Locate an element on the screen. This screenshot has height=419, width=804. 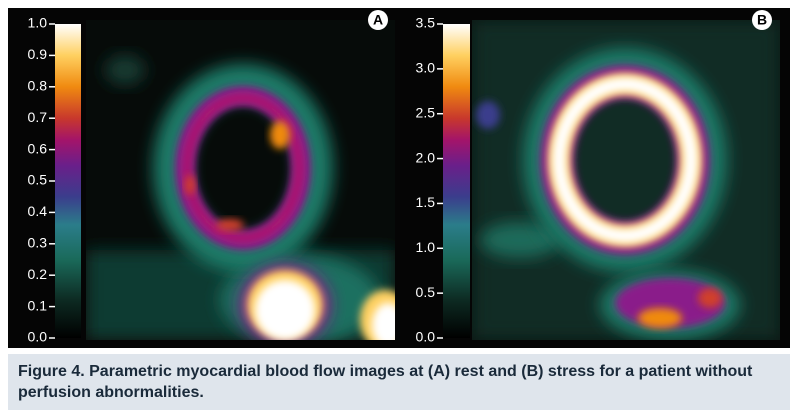
tick-label: 0.6 is located at coordinates (38, 148).